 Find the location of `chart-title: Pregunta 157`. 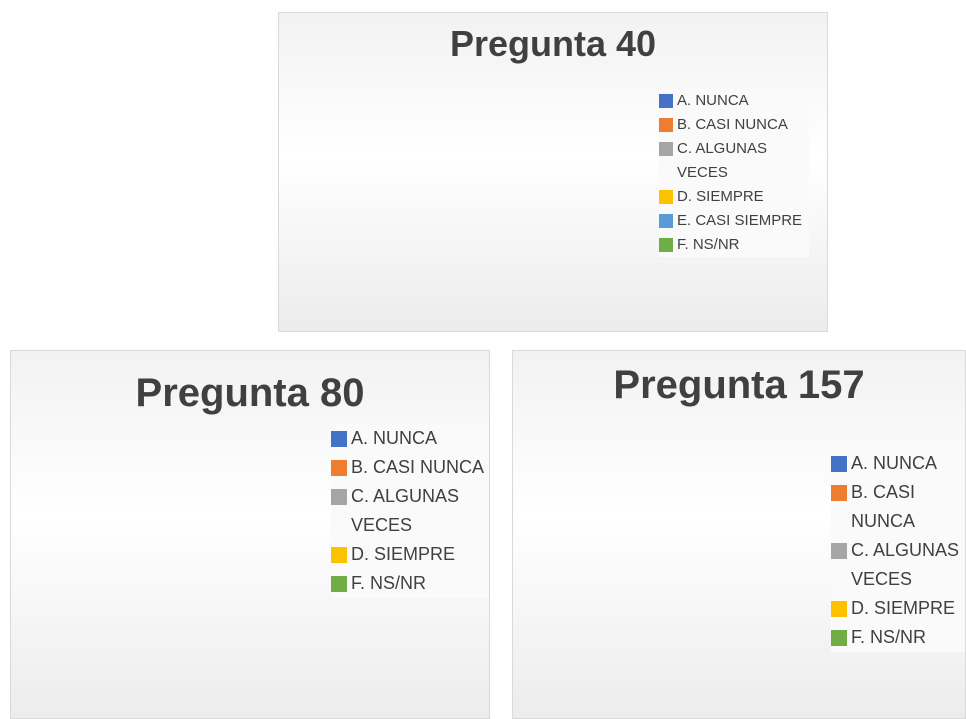

chart-title: Pregunta 157 is located at coordinates (739, 385).